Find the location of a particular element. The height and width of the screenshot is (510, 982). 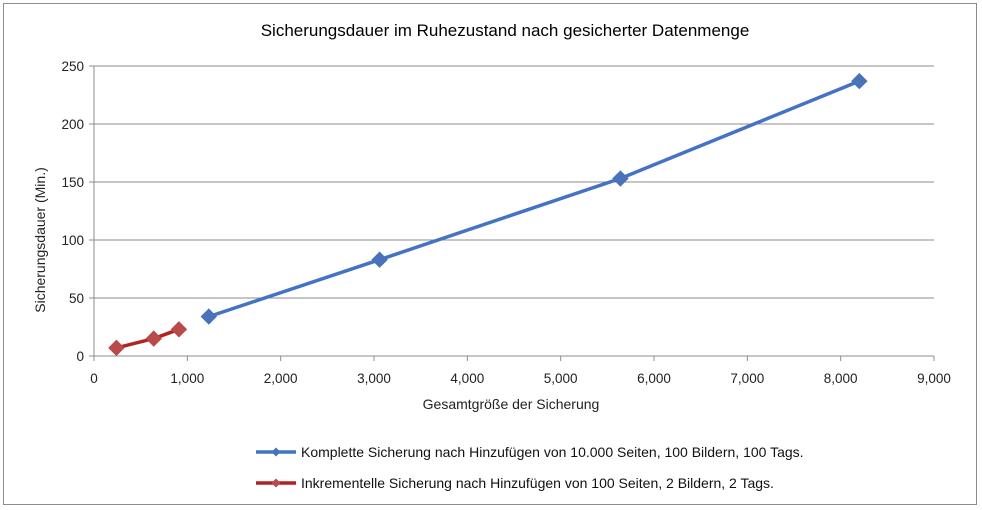

x-axis-label: Gesamtgröße der Sicherung is located at coordinates (511, 404).